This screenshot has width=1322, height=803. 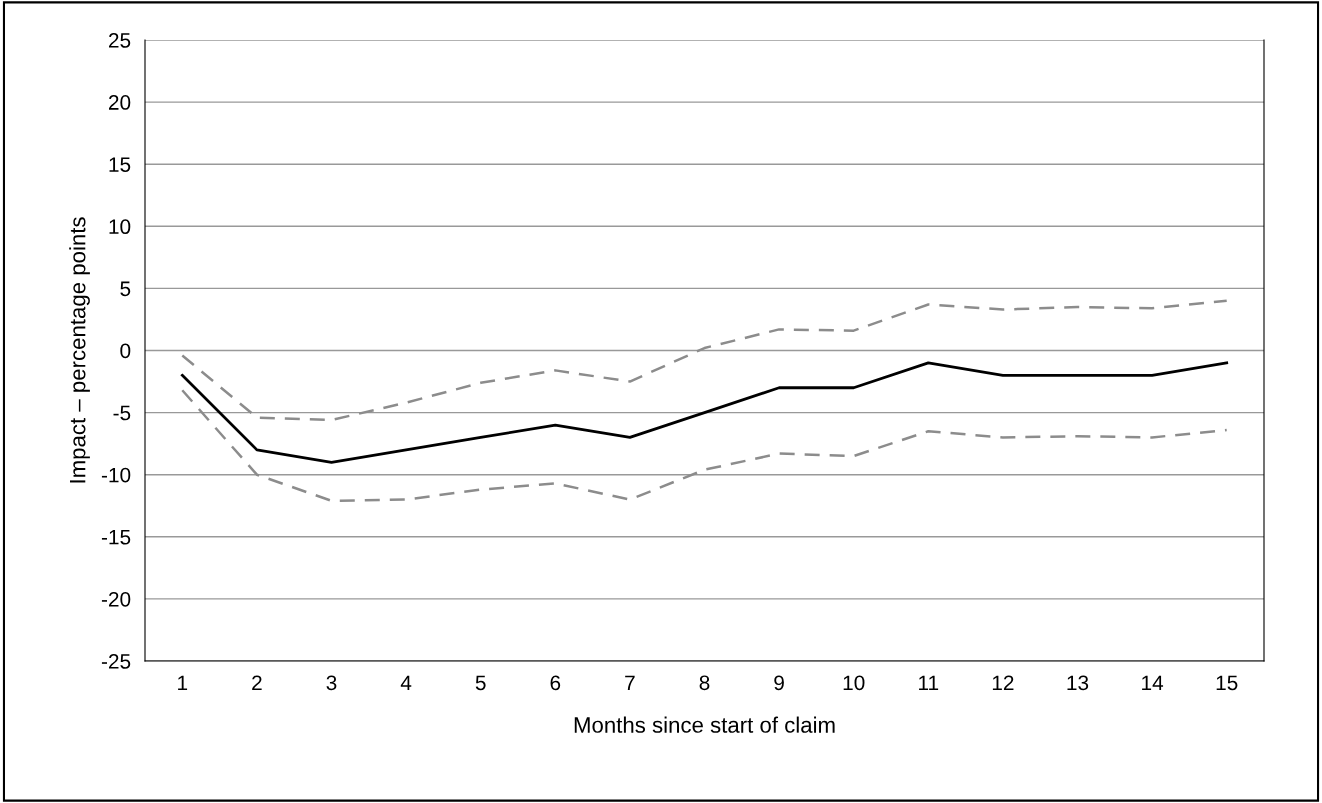 What do you see at coordinates (120, 164) in the screenshot?
I see `y-tick-label: 15` at bounding box center [120, 164].